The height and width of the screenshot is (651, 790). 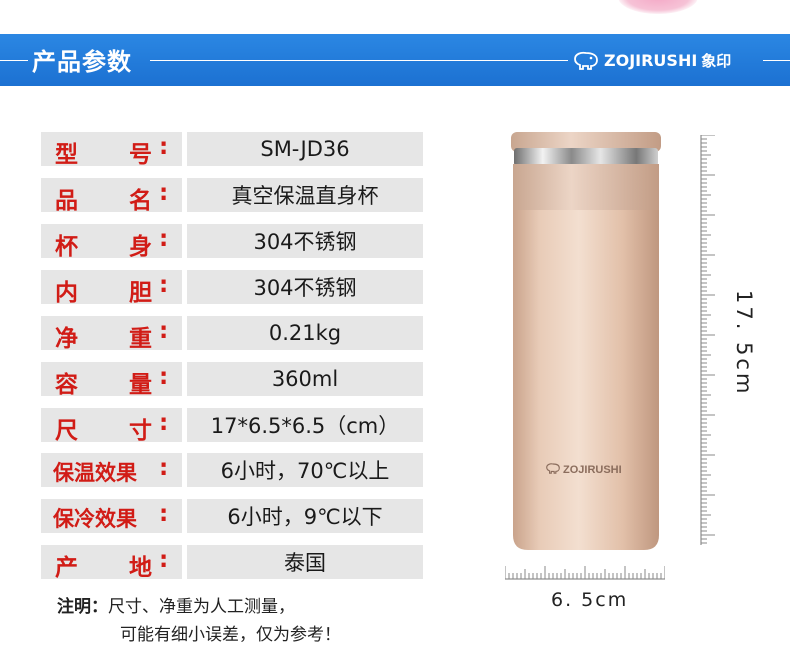 I want to click on spec-value: 0.21kg, so click(x=305, y=333).